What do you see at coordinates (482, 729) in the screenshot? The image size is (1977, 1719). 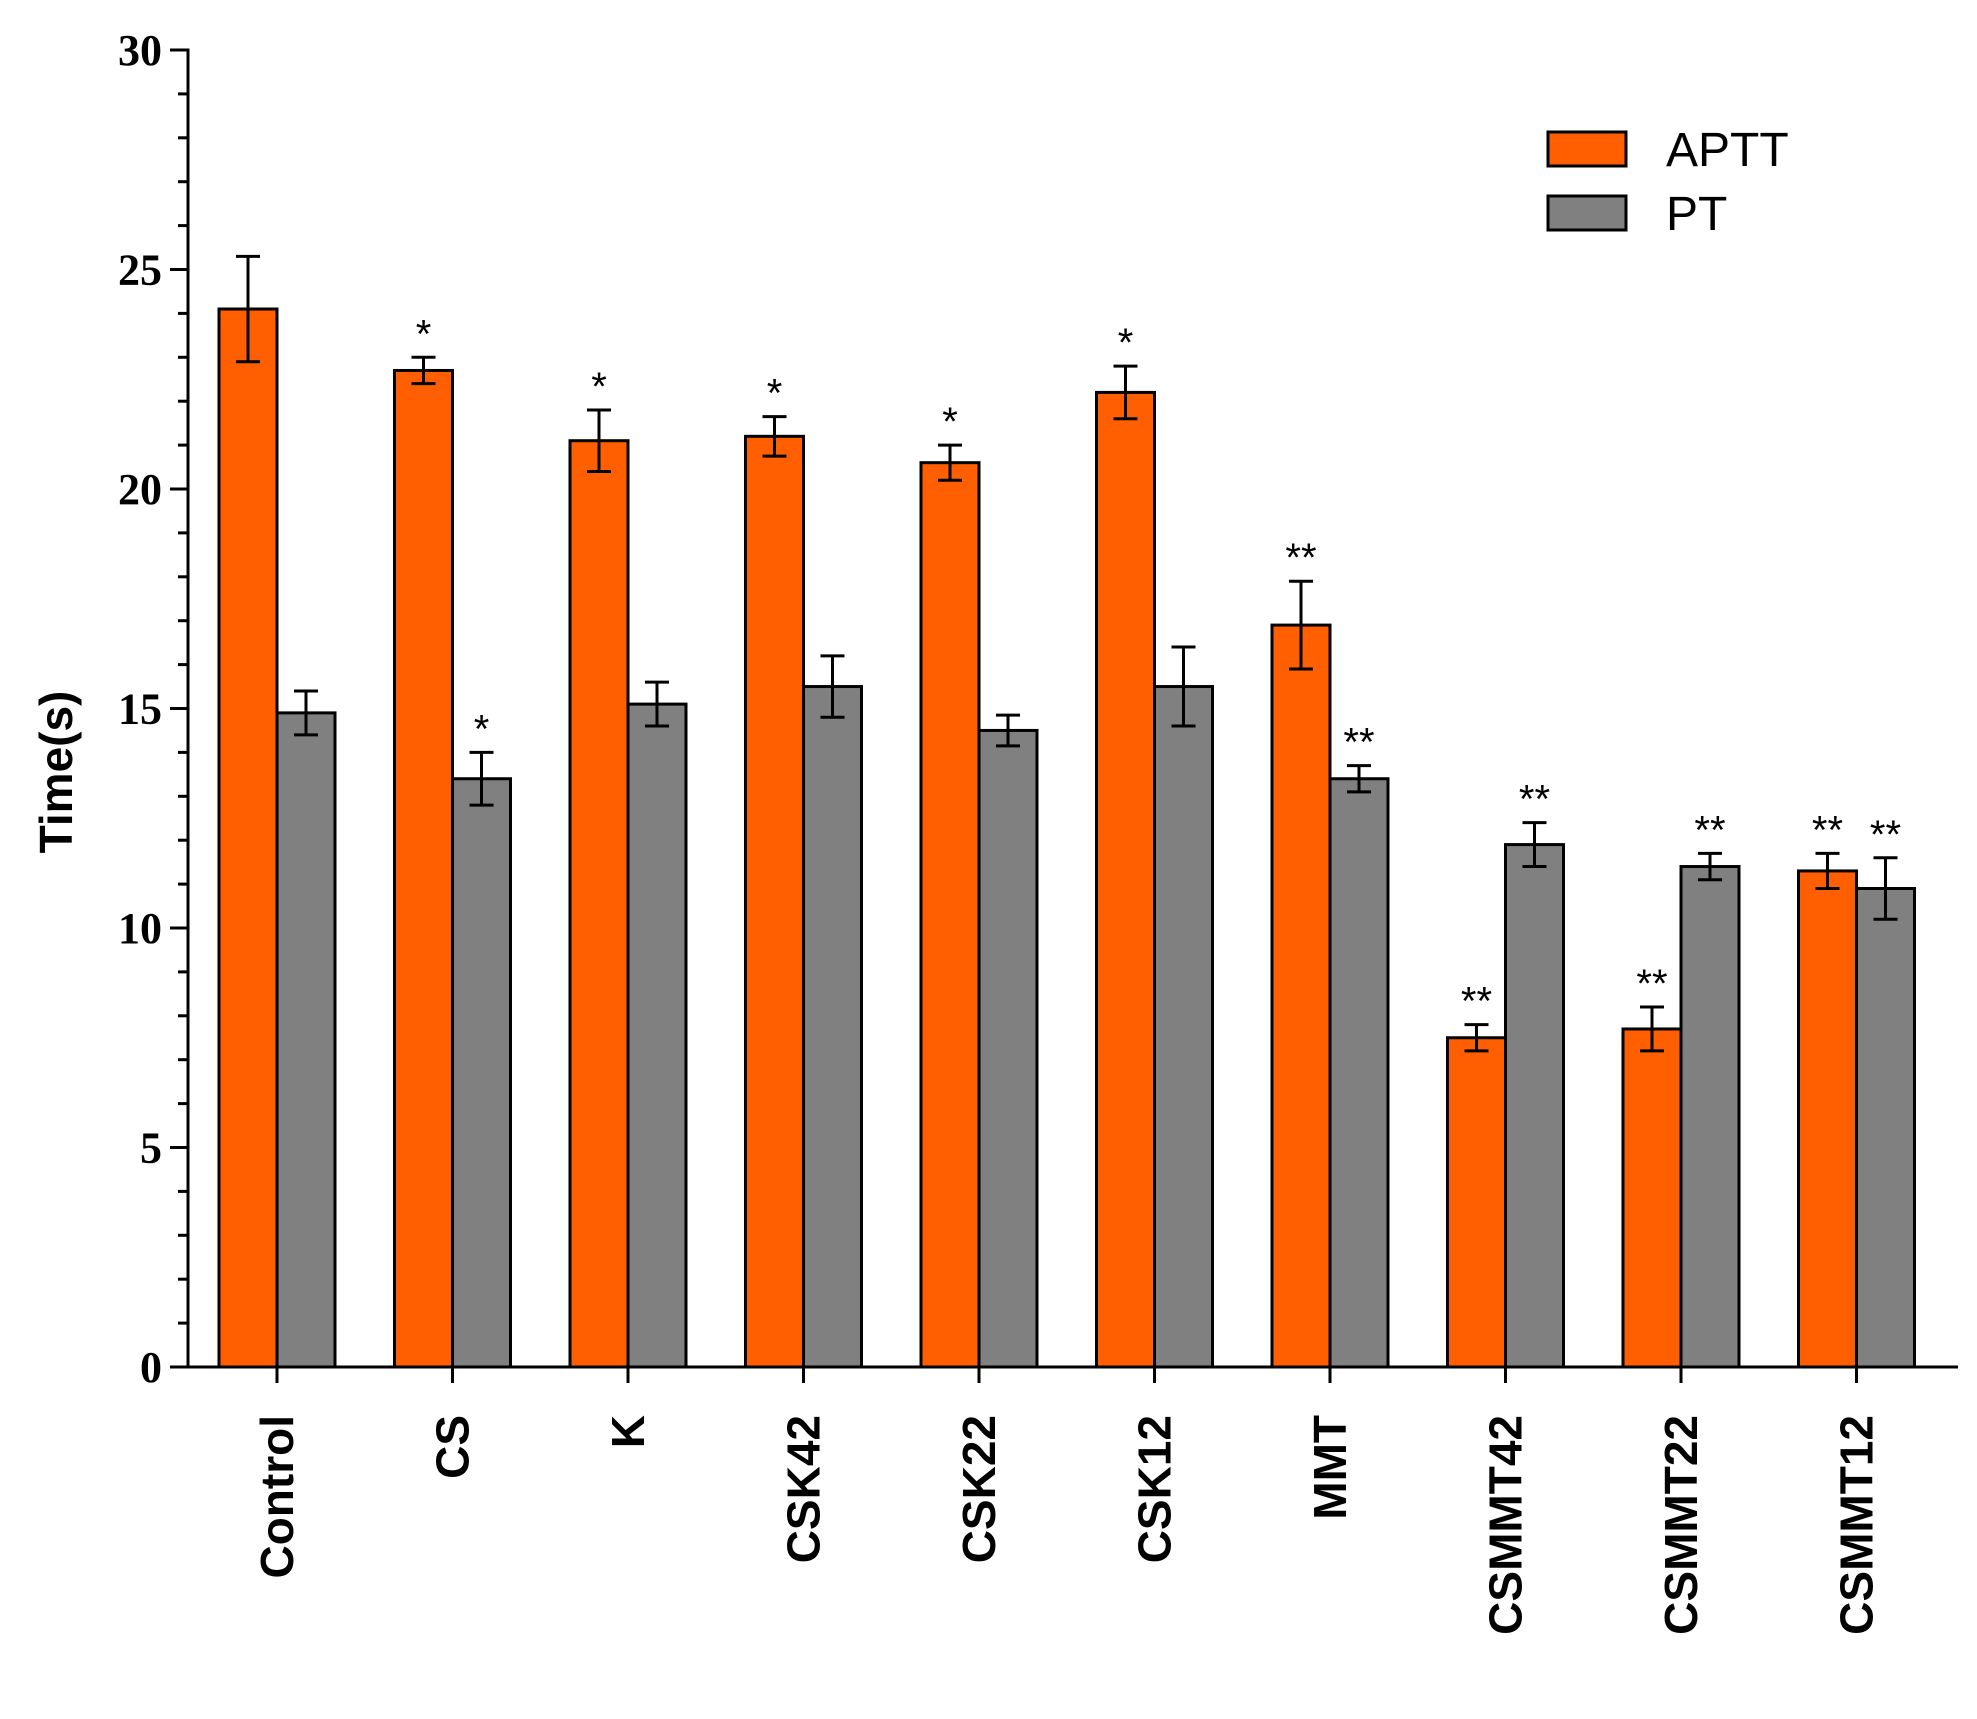 I see `significance-pt-cs: *` at bounding box center [482, 729].